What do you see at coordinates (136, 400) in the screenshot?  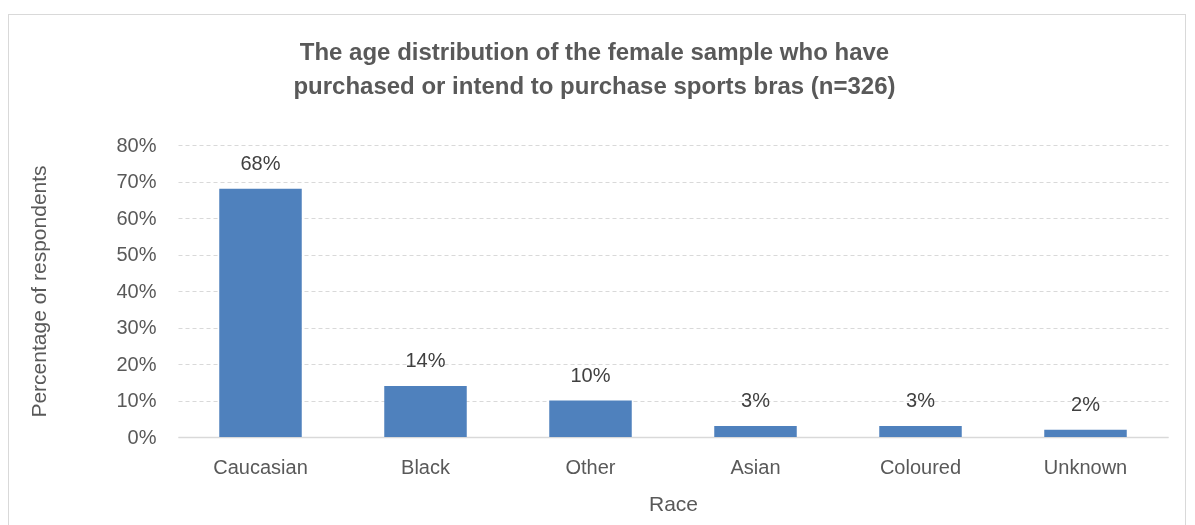 I see `y-tick-label: 10%` at bounding box center [136, 400].